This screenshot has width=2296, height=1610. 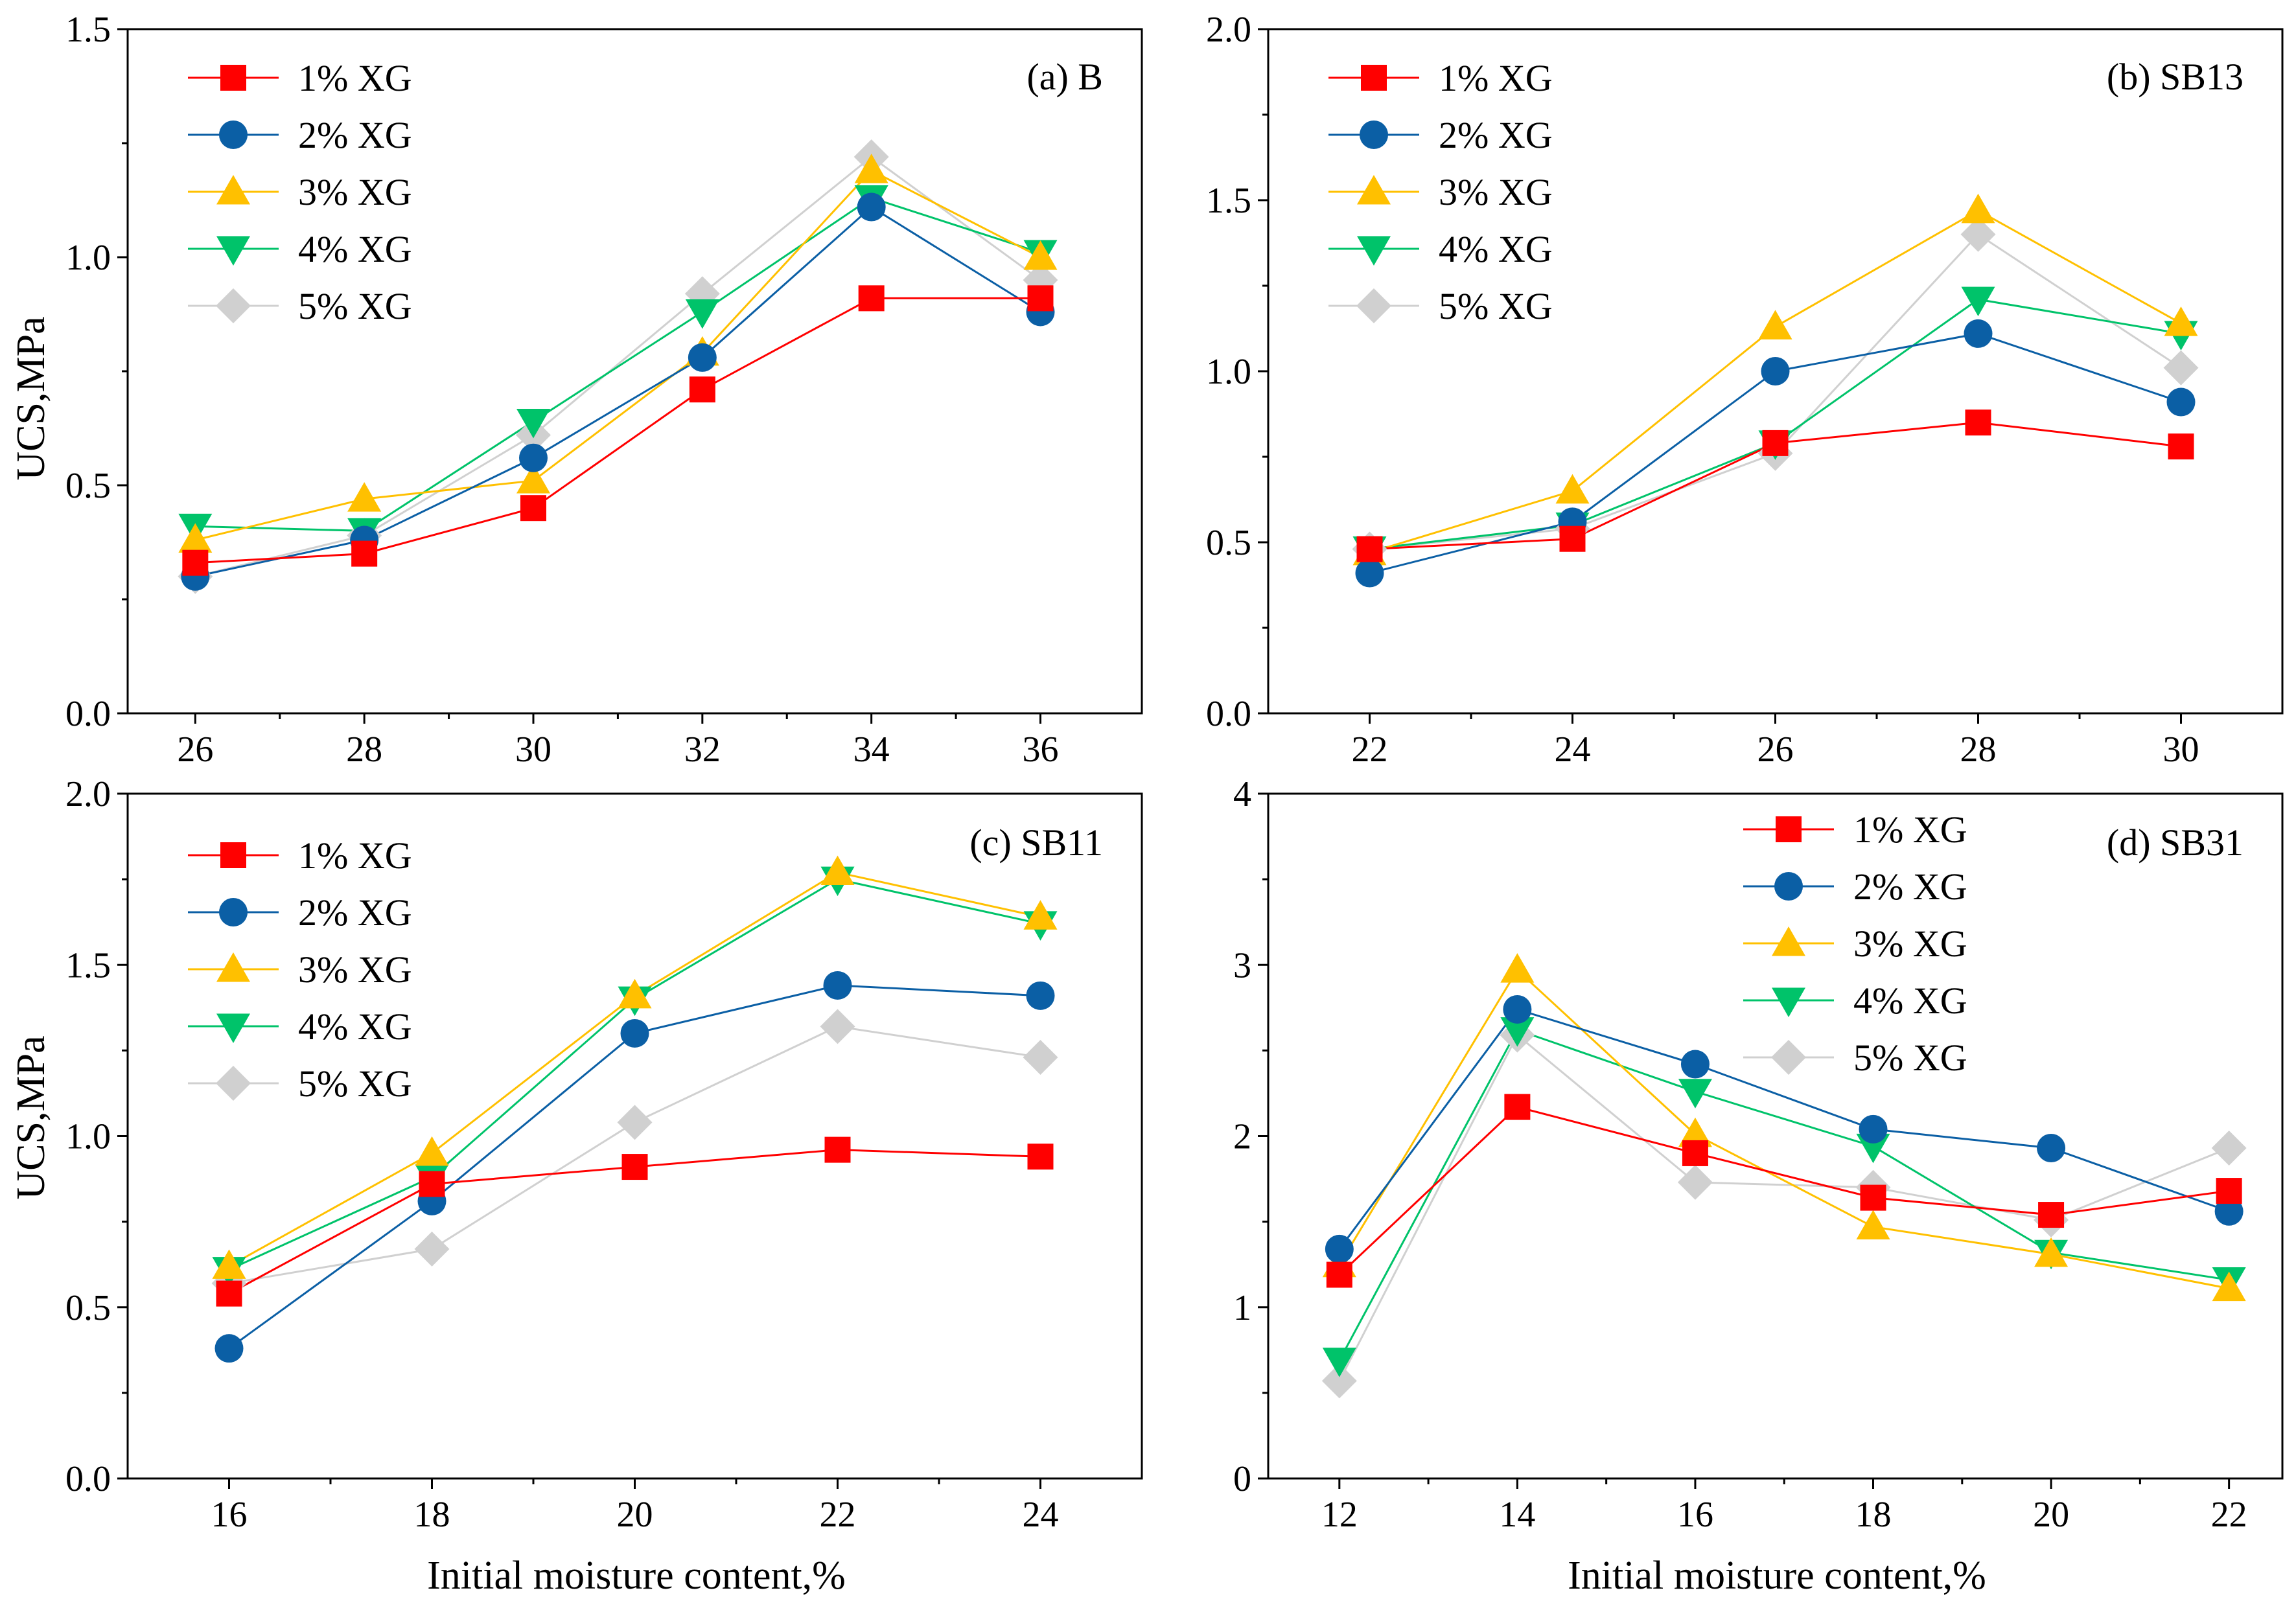 What do you see at coordinates (1910, 944) in the screenshot?
I see `panel-d-legend-label: 3% XG` at bounding box center [1910, 944].